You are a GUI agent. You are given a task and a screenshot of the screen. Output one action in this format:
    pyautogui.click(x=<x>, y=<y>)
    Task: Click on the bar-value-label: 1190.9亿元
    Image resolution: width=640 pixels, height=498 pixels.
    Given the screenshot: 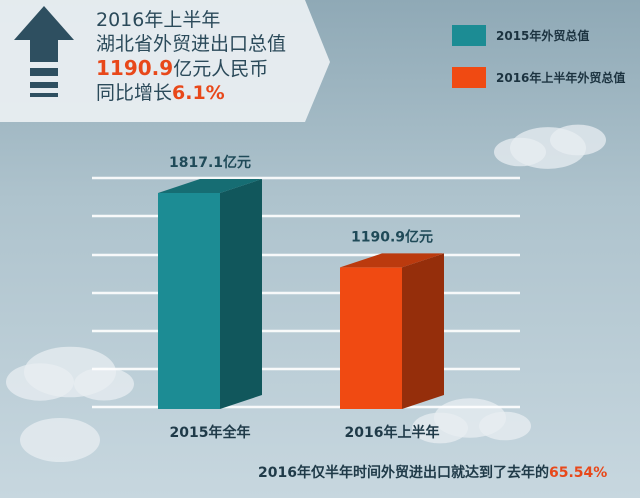 What is the action you would take?
    pyautogui.click(x=392, y=236)
    